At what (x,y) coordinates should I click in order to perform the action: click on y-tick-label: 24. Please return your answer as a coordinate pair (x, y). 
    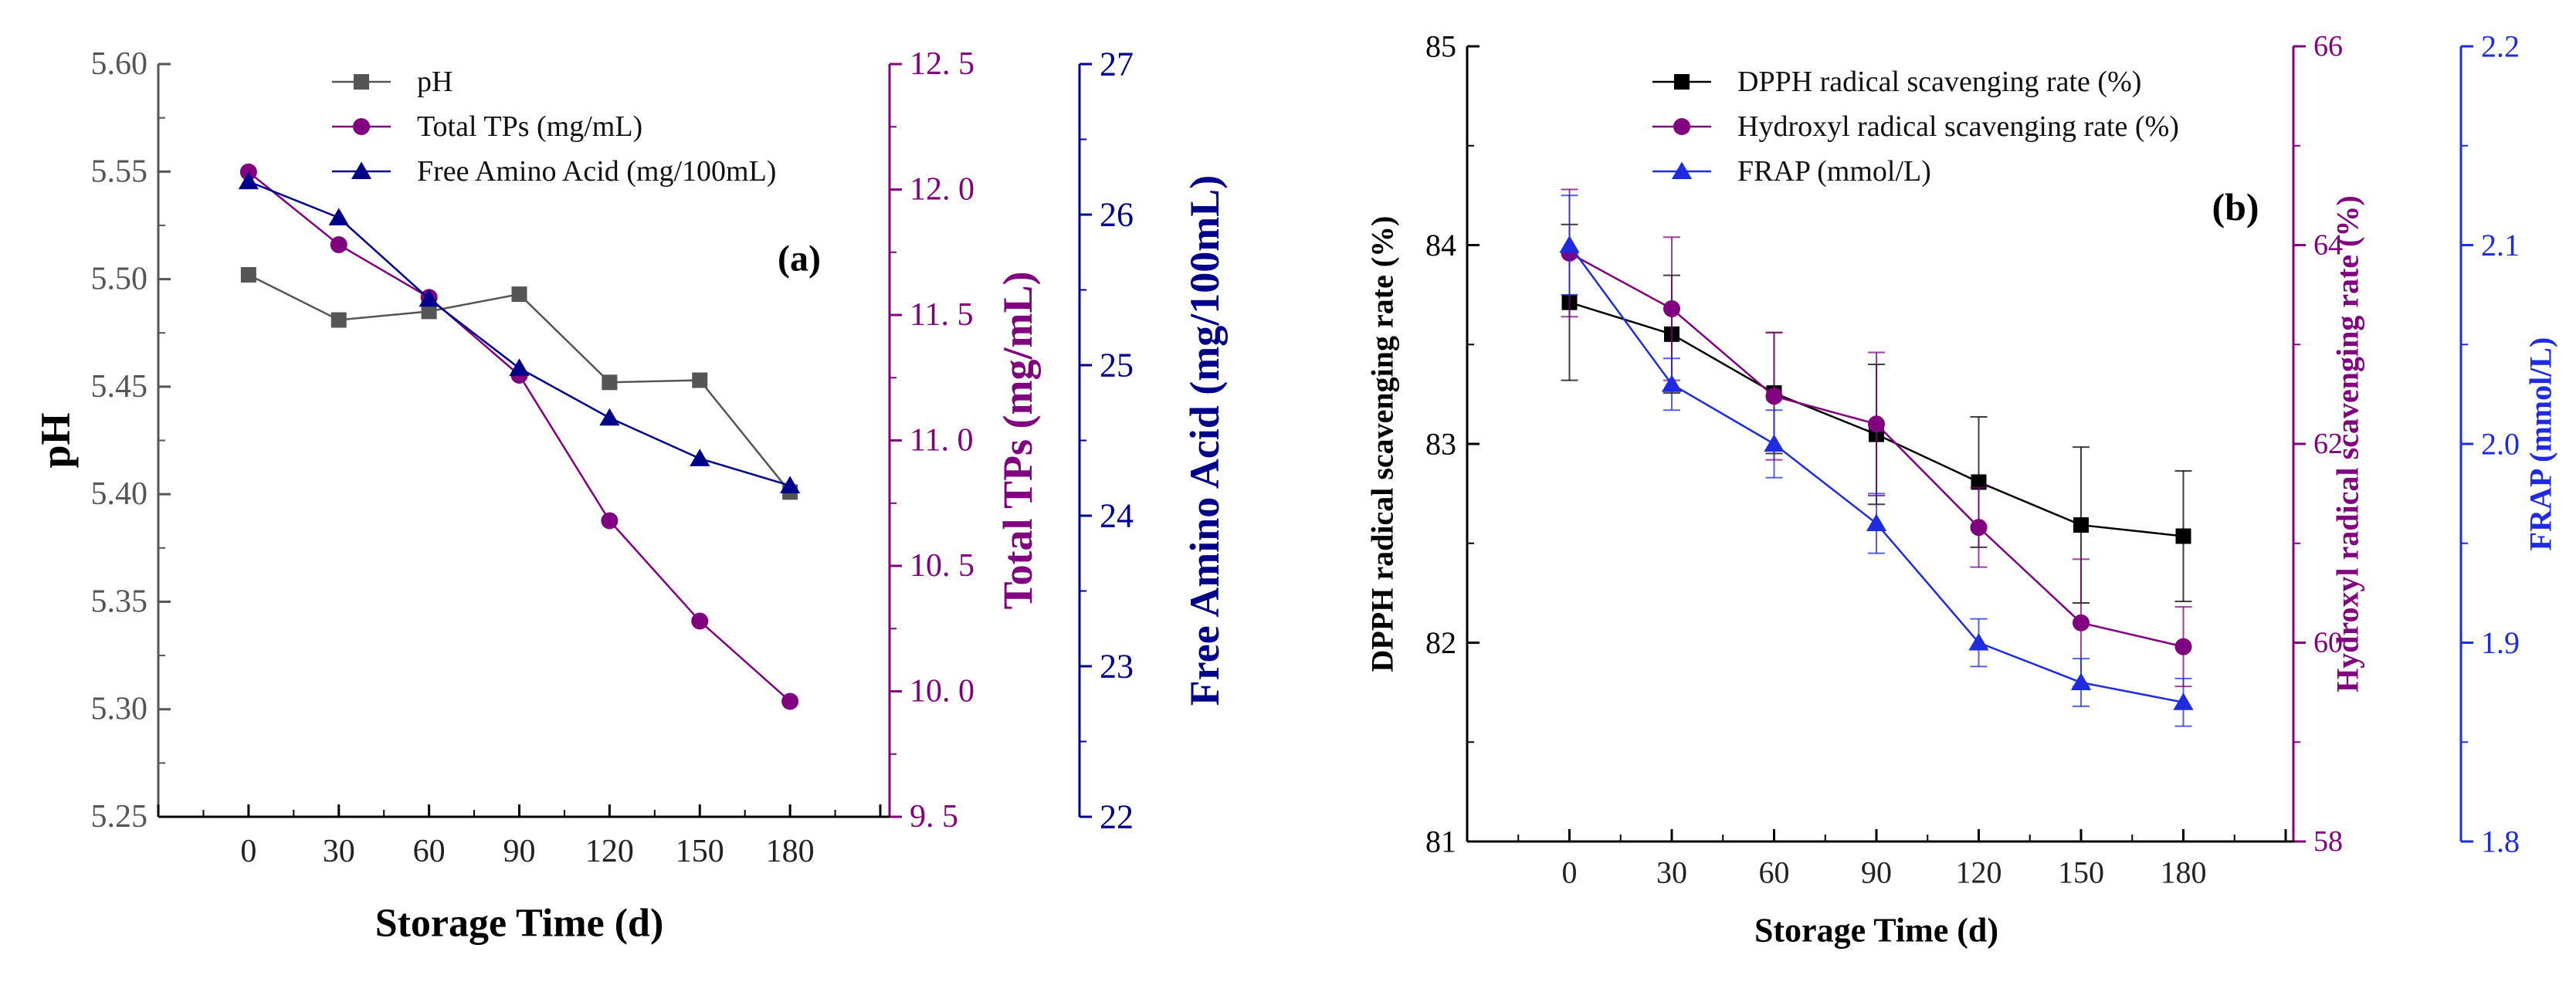
    Looking at the image, I should click on (1117, 516).